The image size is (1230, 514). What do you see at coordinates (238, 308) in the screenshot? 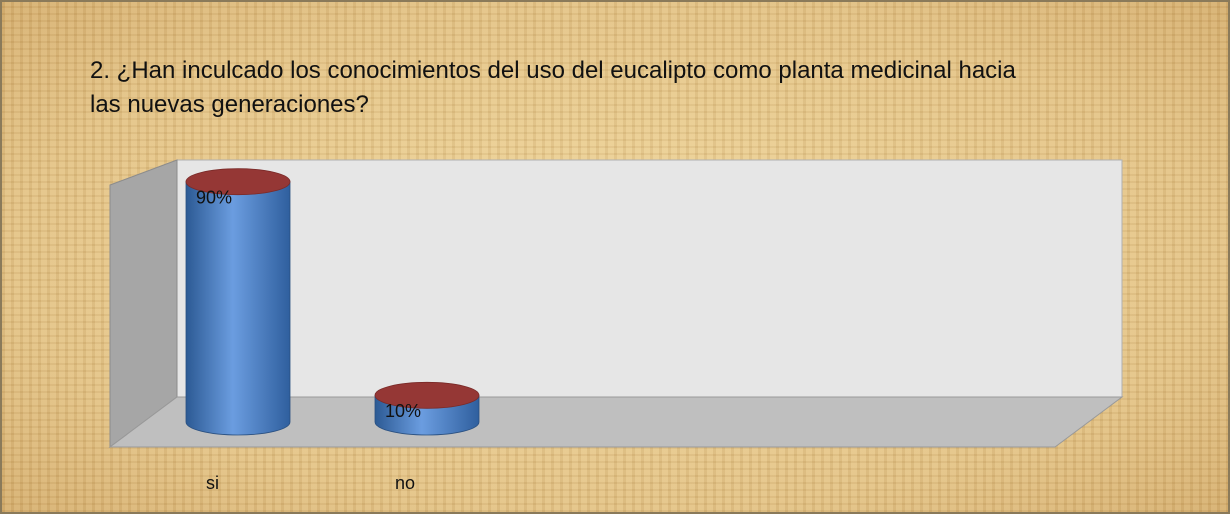
I see `bar` at bounding box center [238, 308].